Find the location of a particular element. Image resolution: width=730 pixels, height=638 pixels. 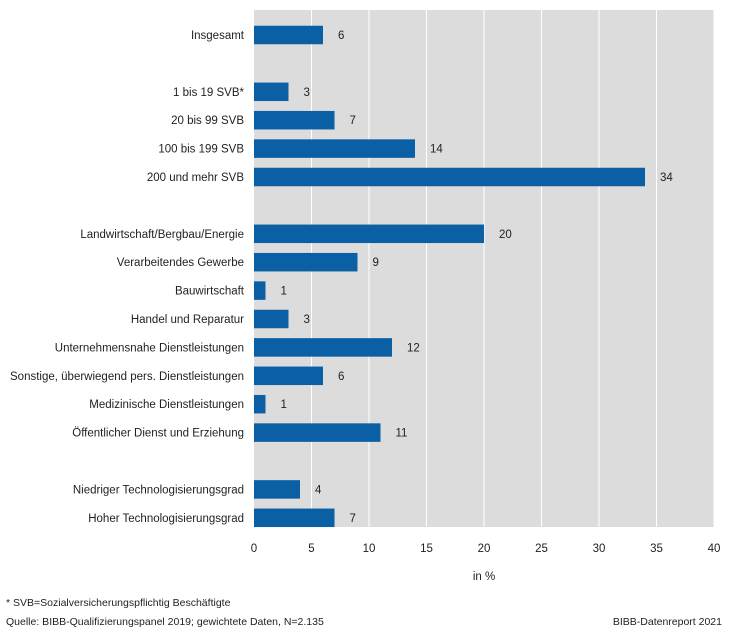

category-label: Medizinische Dienstleistungen is located at coordinates (166, 405).